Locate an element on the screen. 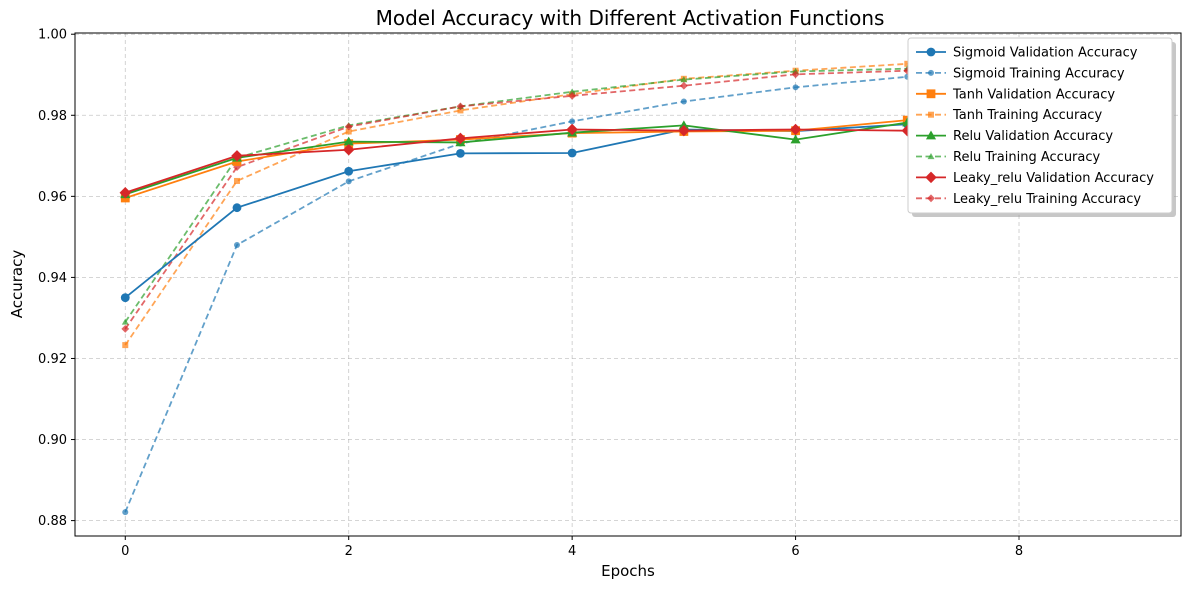 The width and height of the screenshot is (1189, 590). legend-box is located at coordinates (1040, 125).